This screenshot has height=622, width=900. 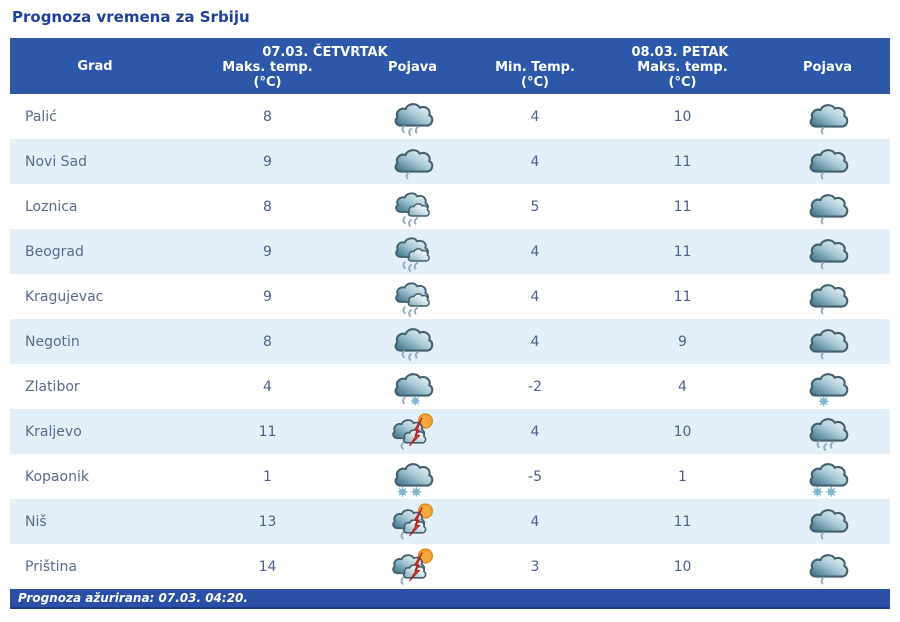 I want to click on city-name: Beograd, so click(x=54, y=251).